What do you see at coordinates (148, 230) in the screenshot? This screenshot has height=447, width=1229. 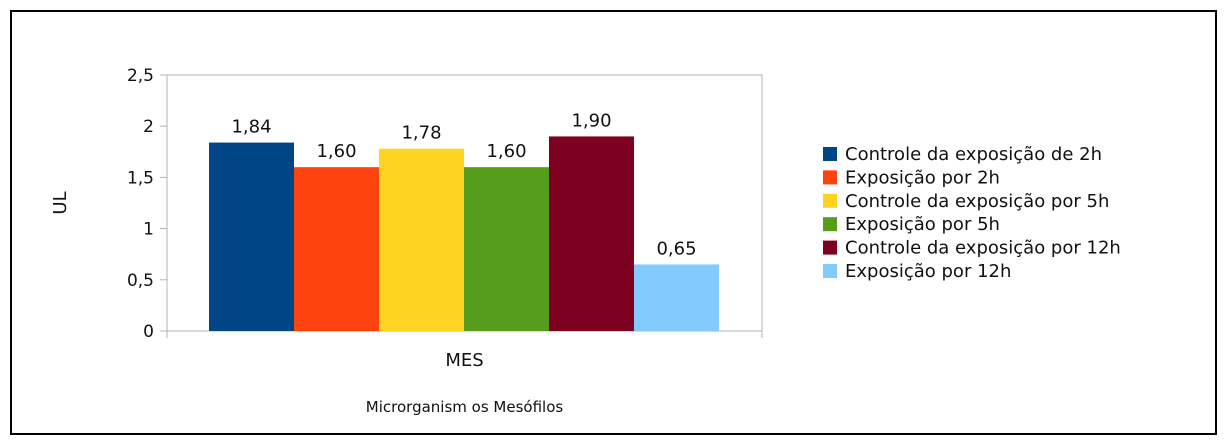 I see `y-tick-label: 1` at bounding box center [148, 230].